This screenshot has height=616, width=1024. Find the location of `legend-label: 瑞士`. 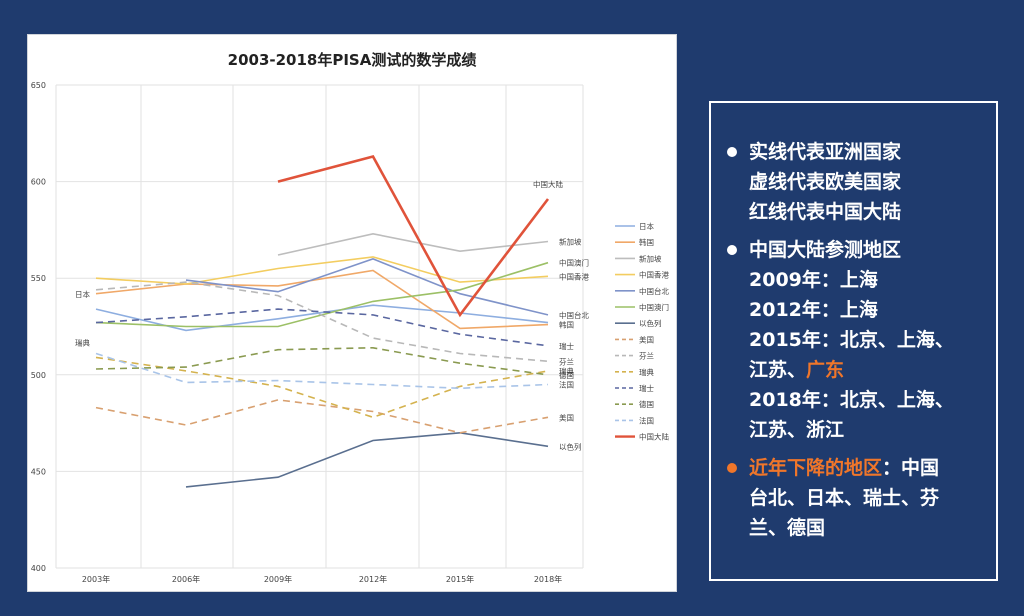

legend-label: 瑞士 is located at coordinates (646, 388).